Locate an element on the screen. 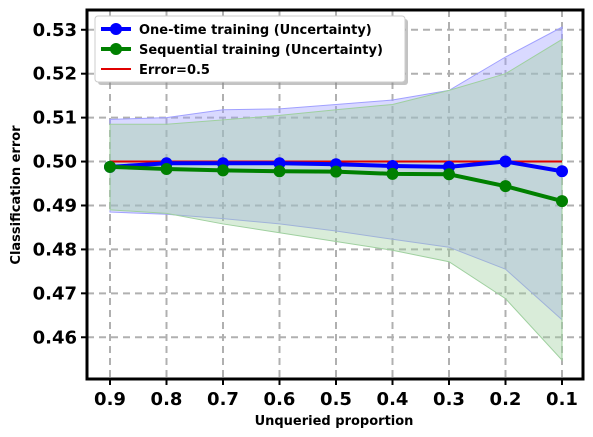  y-tick-label: 0.52 is located at coordinates (55, 74).